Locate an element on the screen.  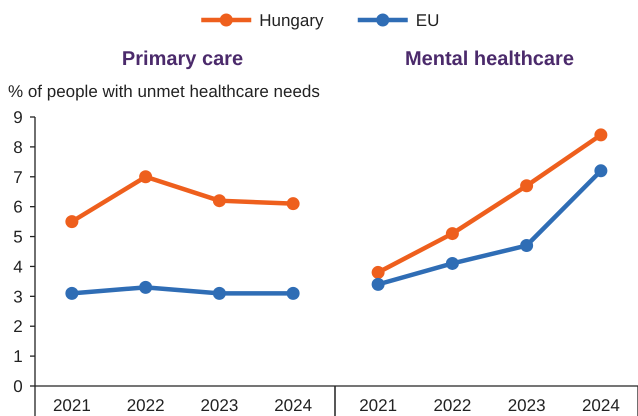
y-tick-label: 0 is located at coordinates (18, 386).